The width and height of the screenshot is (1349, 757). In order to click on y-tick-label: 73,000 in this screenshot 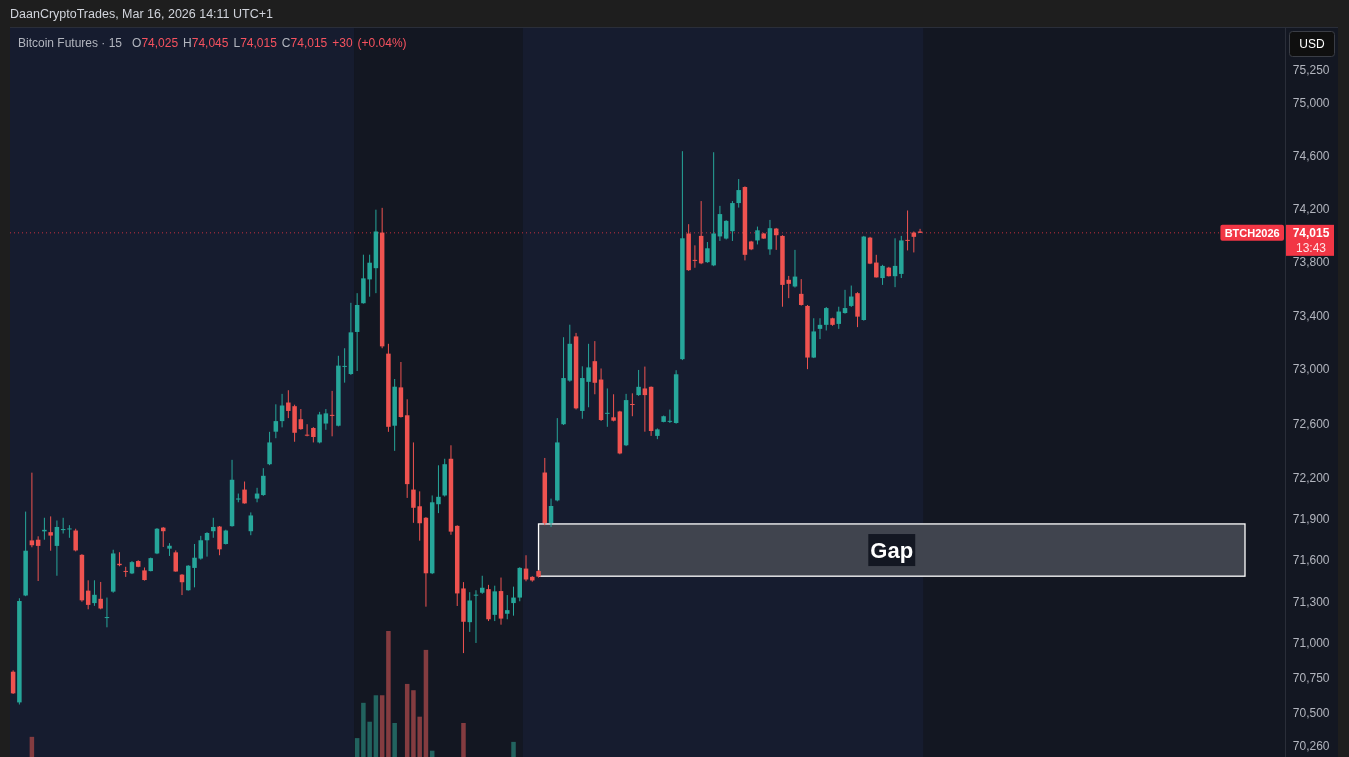, I will do `click(1311, 369)`.